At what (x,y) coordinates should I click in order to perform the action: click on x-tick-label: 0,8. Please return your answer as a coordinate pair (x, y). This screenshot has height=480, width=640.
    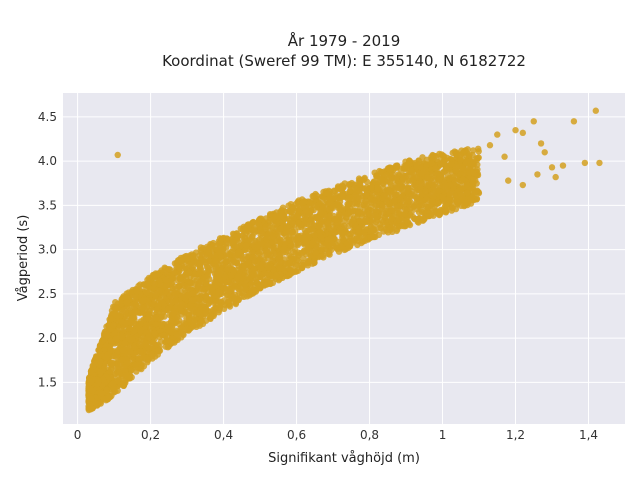
    Looking at the image, I should click on (369, 435).